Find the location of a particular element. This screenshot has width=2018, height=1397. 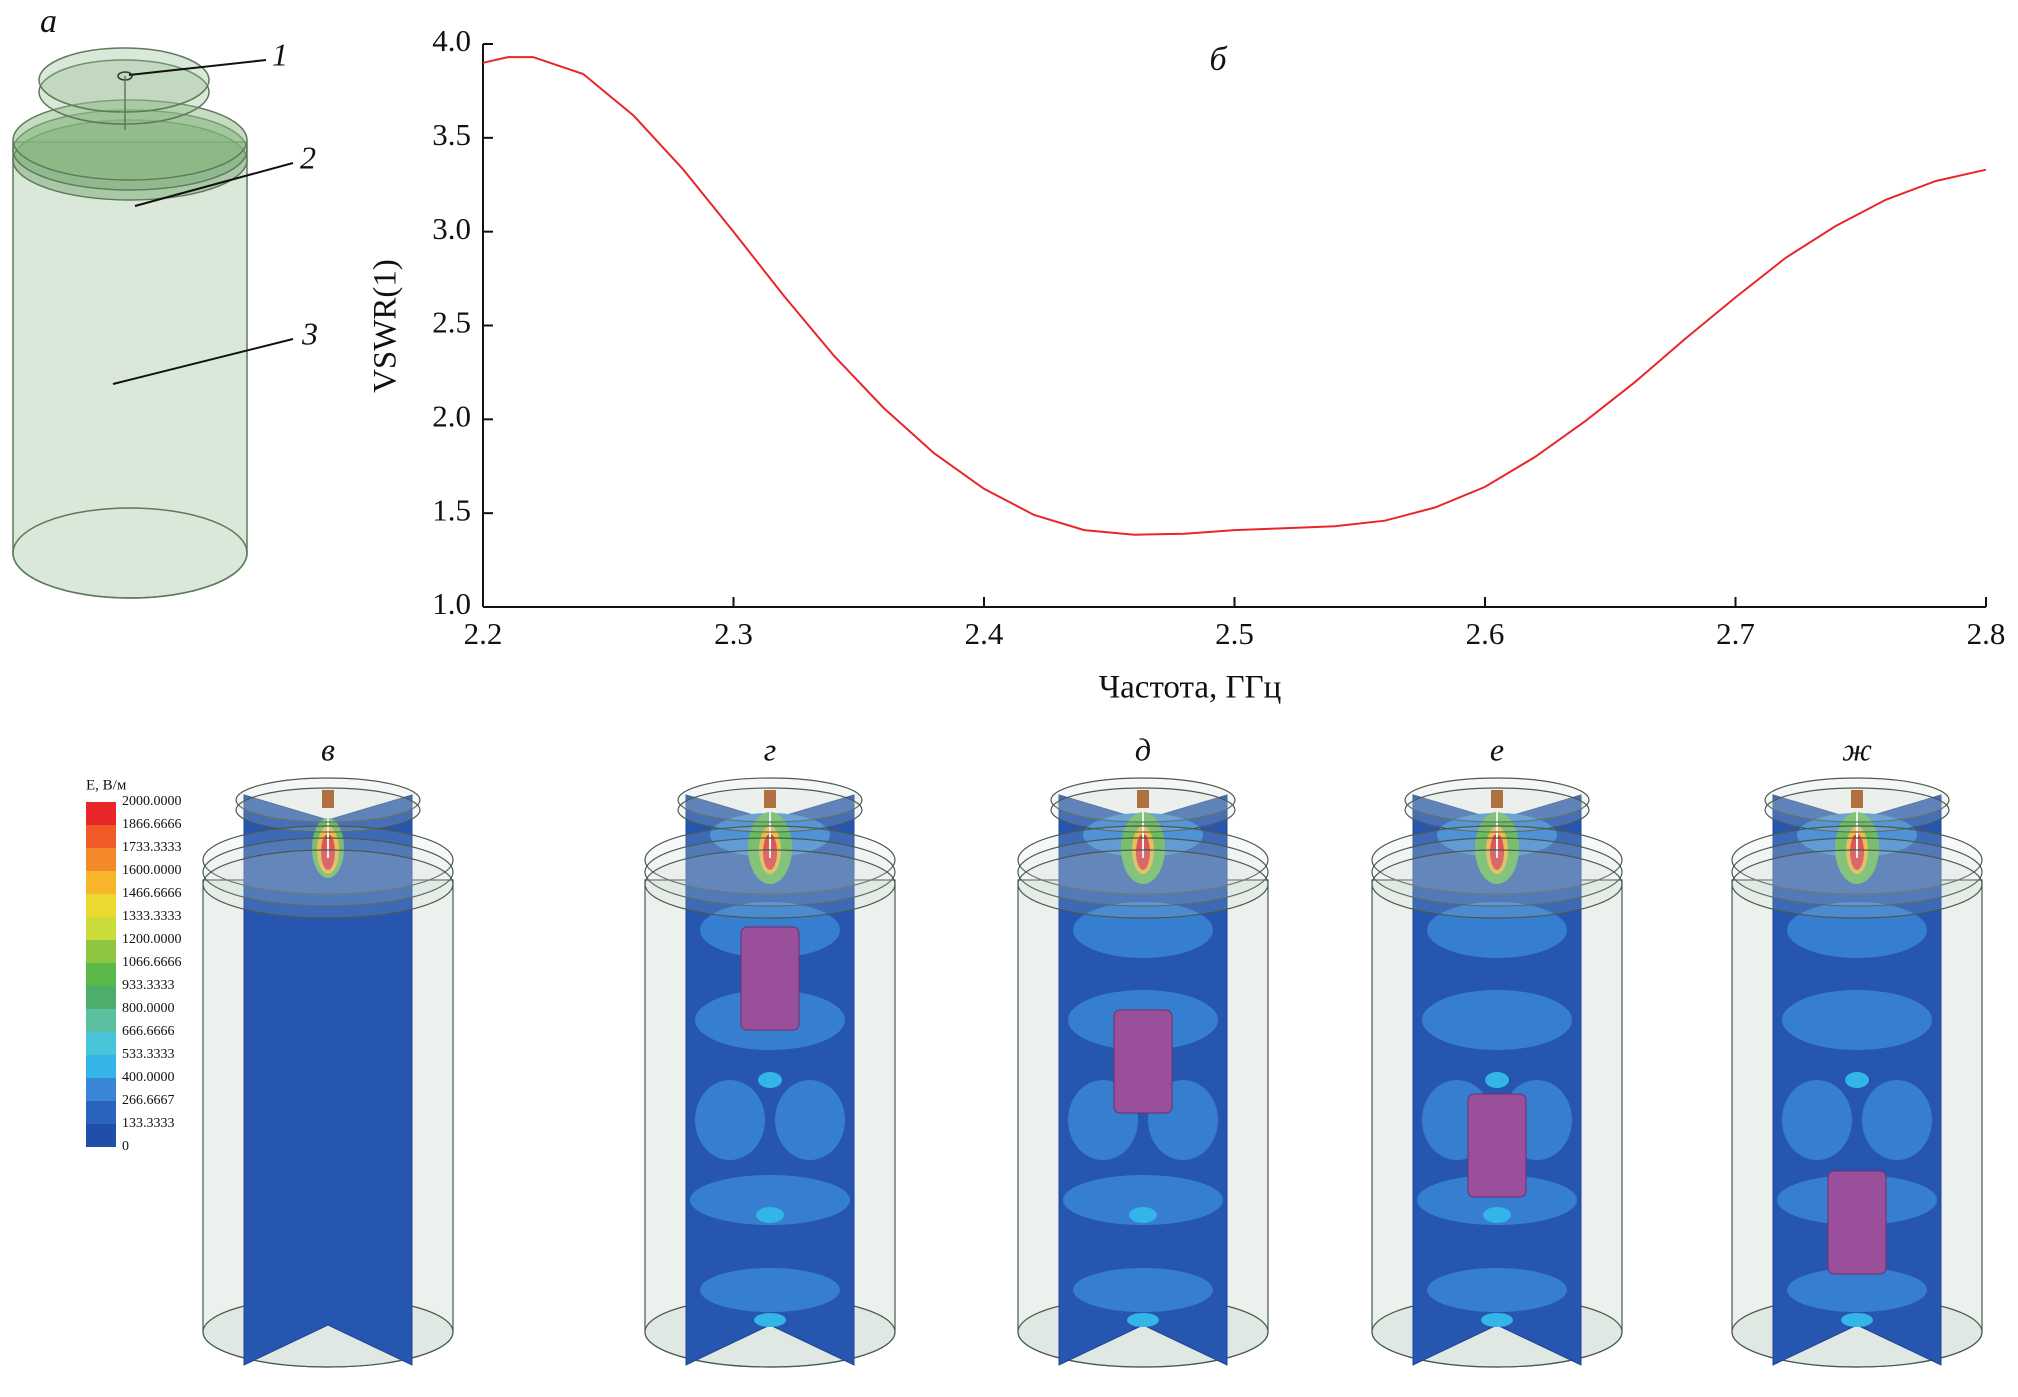

chart-title: б is located at coordinates (1218, 59).